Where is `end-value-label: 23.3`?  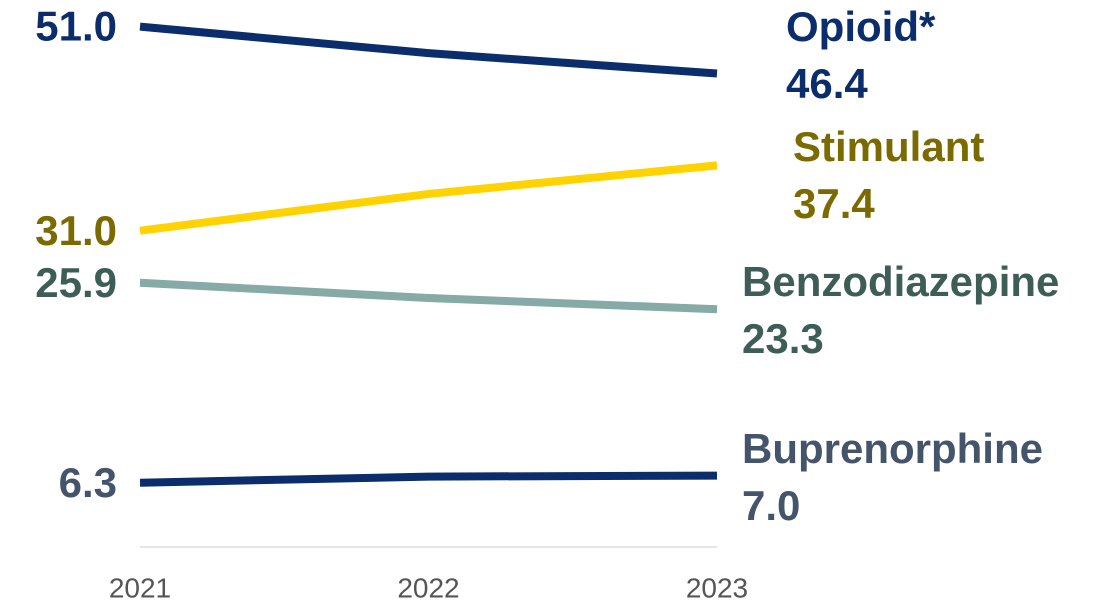 end-value-label: 23.3 is located at coordinates (783, 338).